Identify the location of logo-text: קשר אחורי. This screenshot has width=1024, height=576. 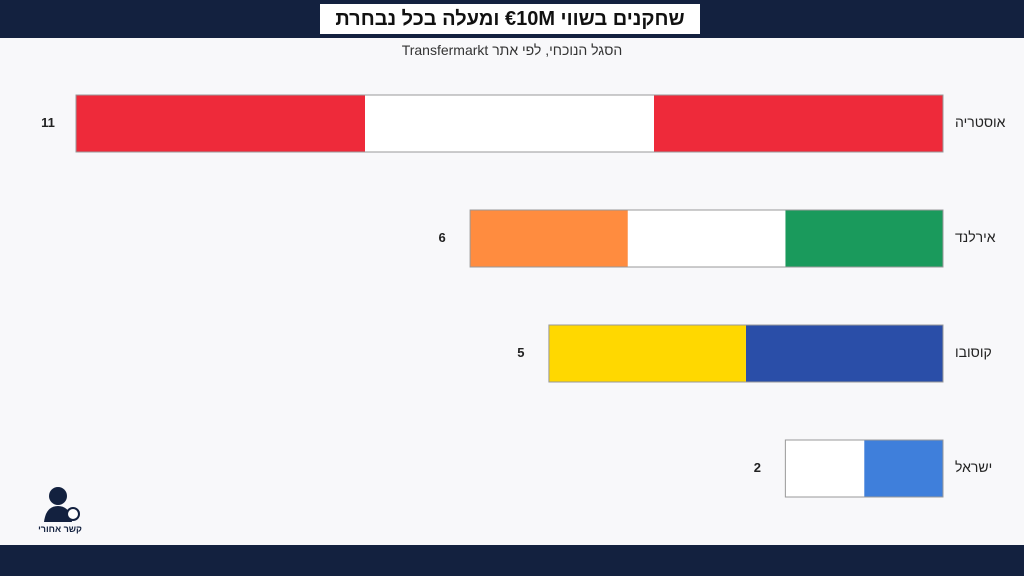
(60, 529).